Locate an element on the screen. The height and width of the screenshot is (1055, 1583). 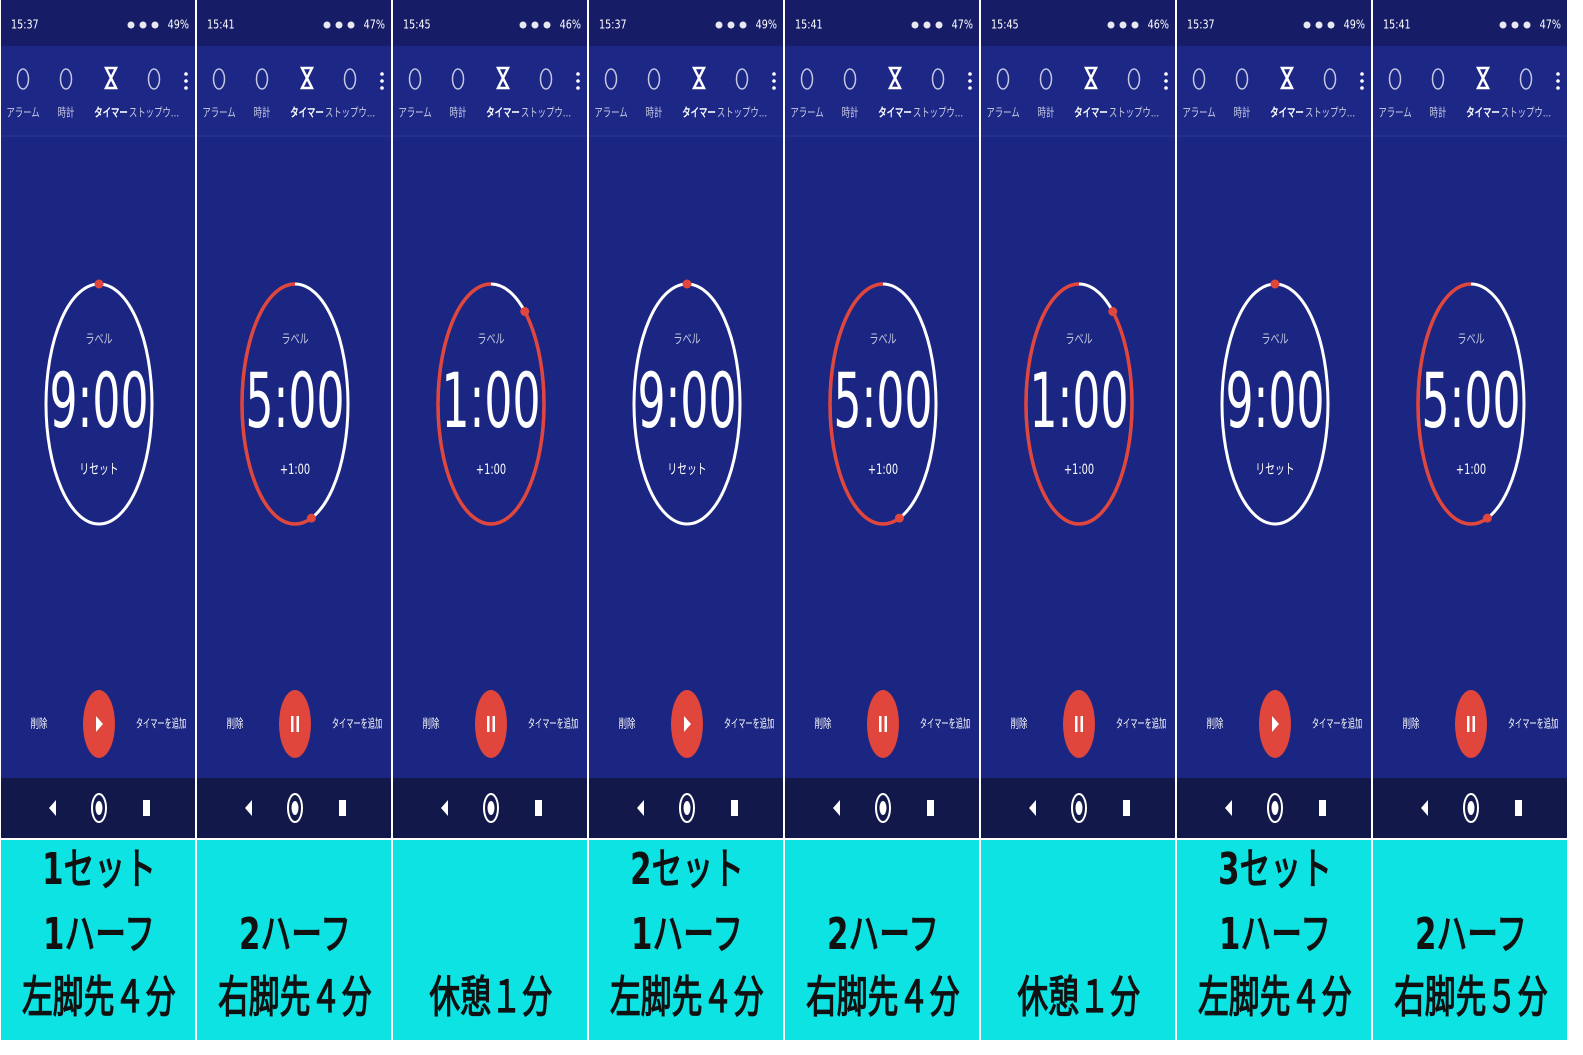
status-bar is located at coordinates (686, 23).